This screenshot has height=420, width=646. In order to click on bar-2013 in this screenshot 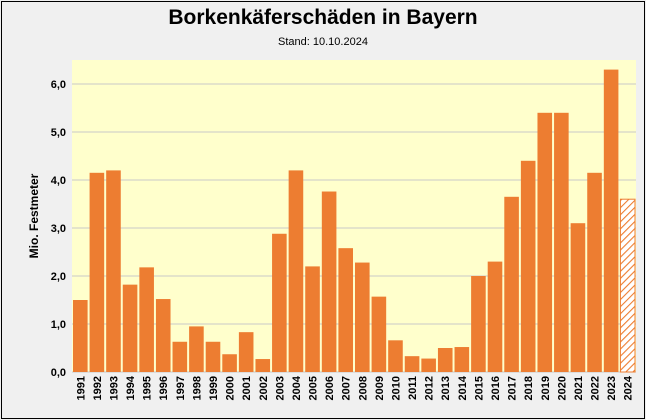, I will do `click(445, 360)`.